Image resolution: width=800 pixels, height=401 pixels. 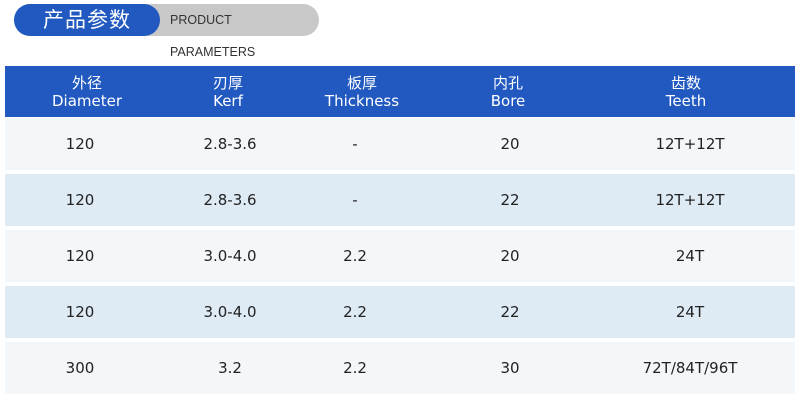 What do you see at coordinates (87, 100) in the screenshot?
I see `column-header-en: Diameter` at bounding box center [87, 100].